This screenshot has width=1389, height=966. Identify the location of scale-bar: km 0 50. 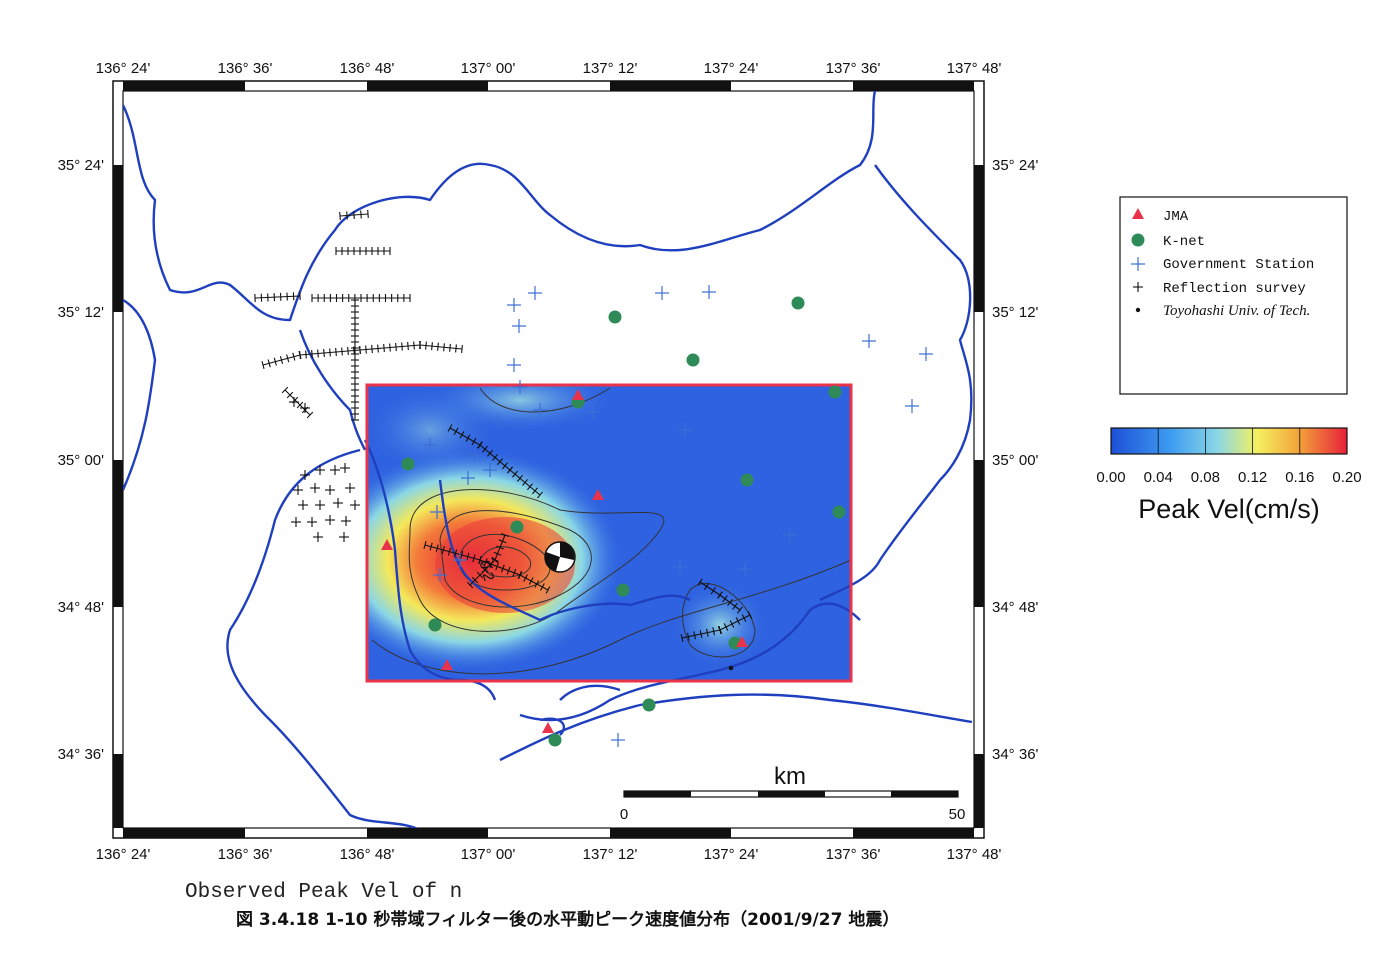
(793, 793).